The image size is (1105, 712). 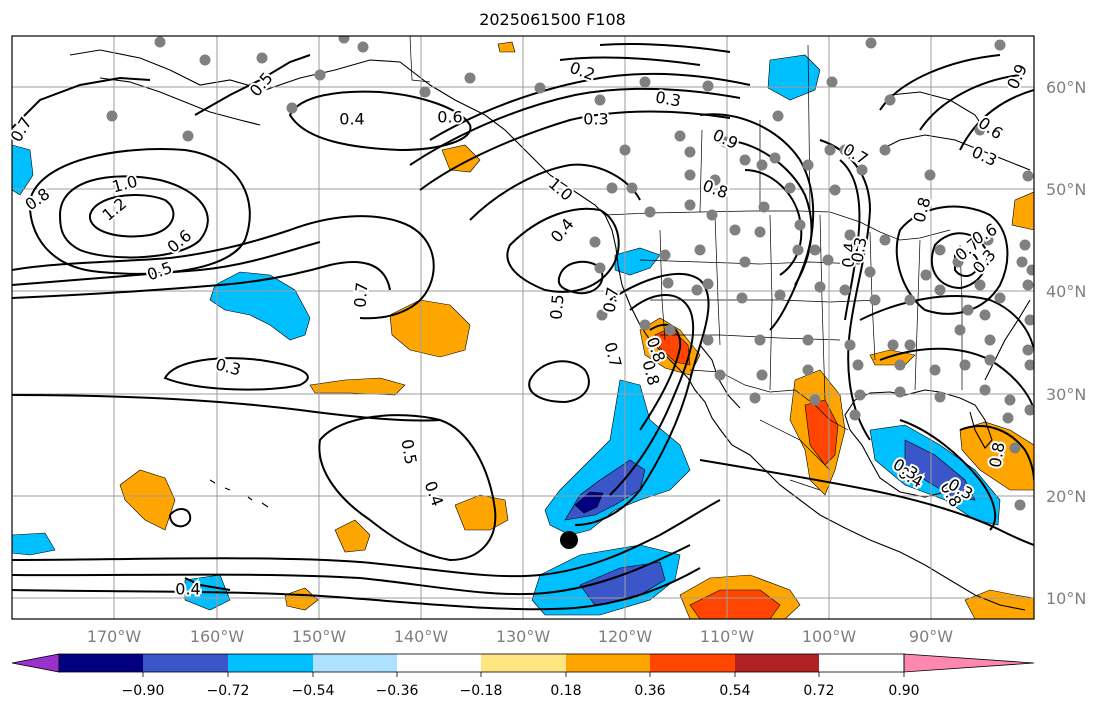 What do you see at coordinates (461, 158) in the screenshot?
I see `shade-orange-gulf-ak` at bounding box center [461, 158].